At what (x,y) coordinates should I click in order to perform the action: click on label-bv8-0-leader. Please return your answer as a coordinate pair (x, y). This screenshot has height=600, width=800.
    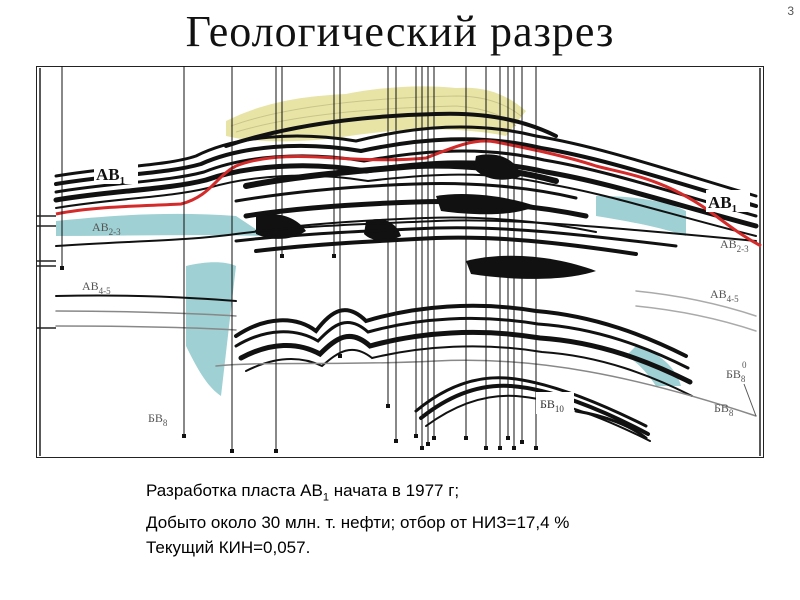
    Looking at the image, I should click on (750, 400).